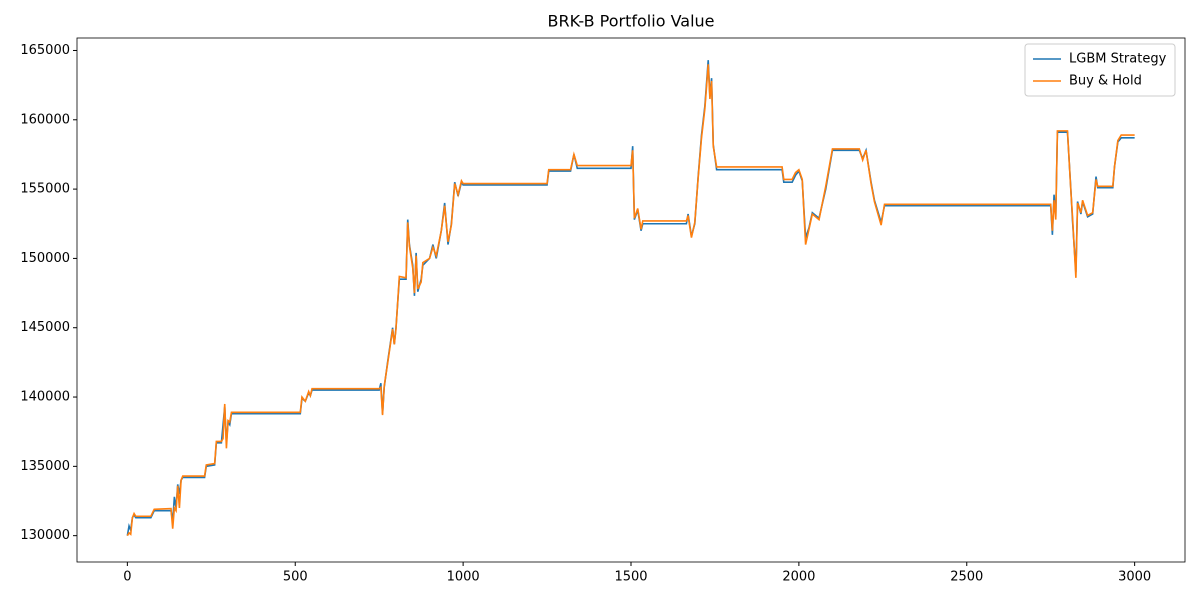 The image size is (1200, 604). What do you see at coordinates (45, 258) in the screenshot?
I see `y-tick-label: 150000` at bounding box center [45, 258].